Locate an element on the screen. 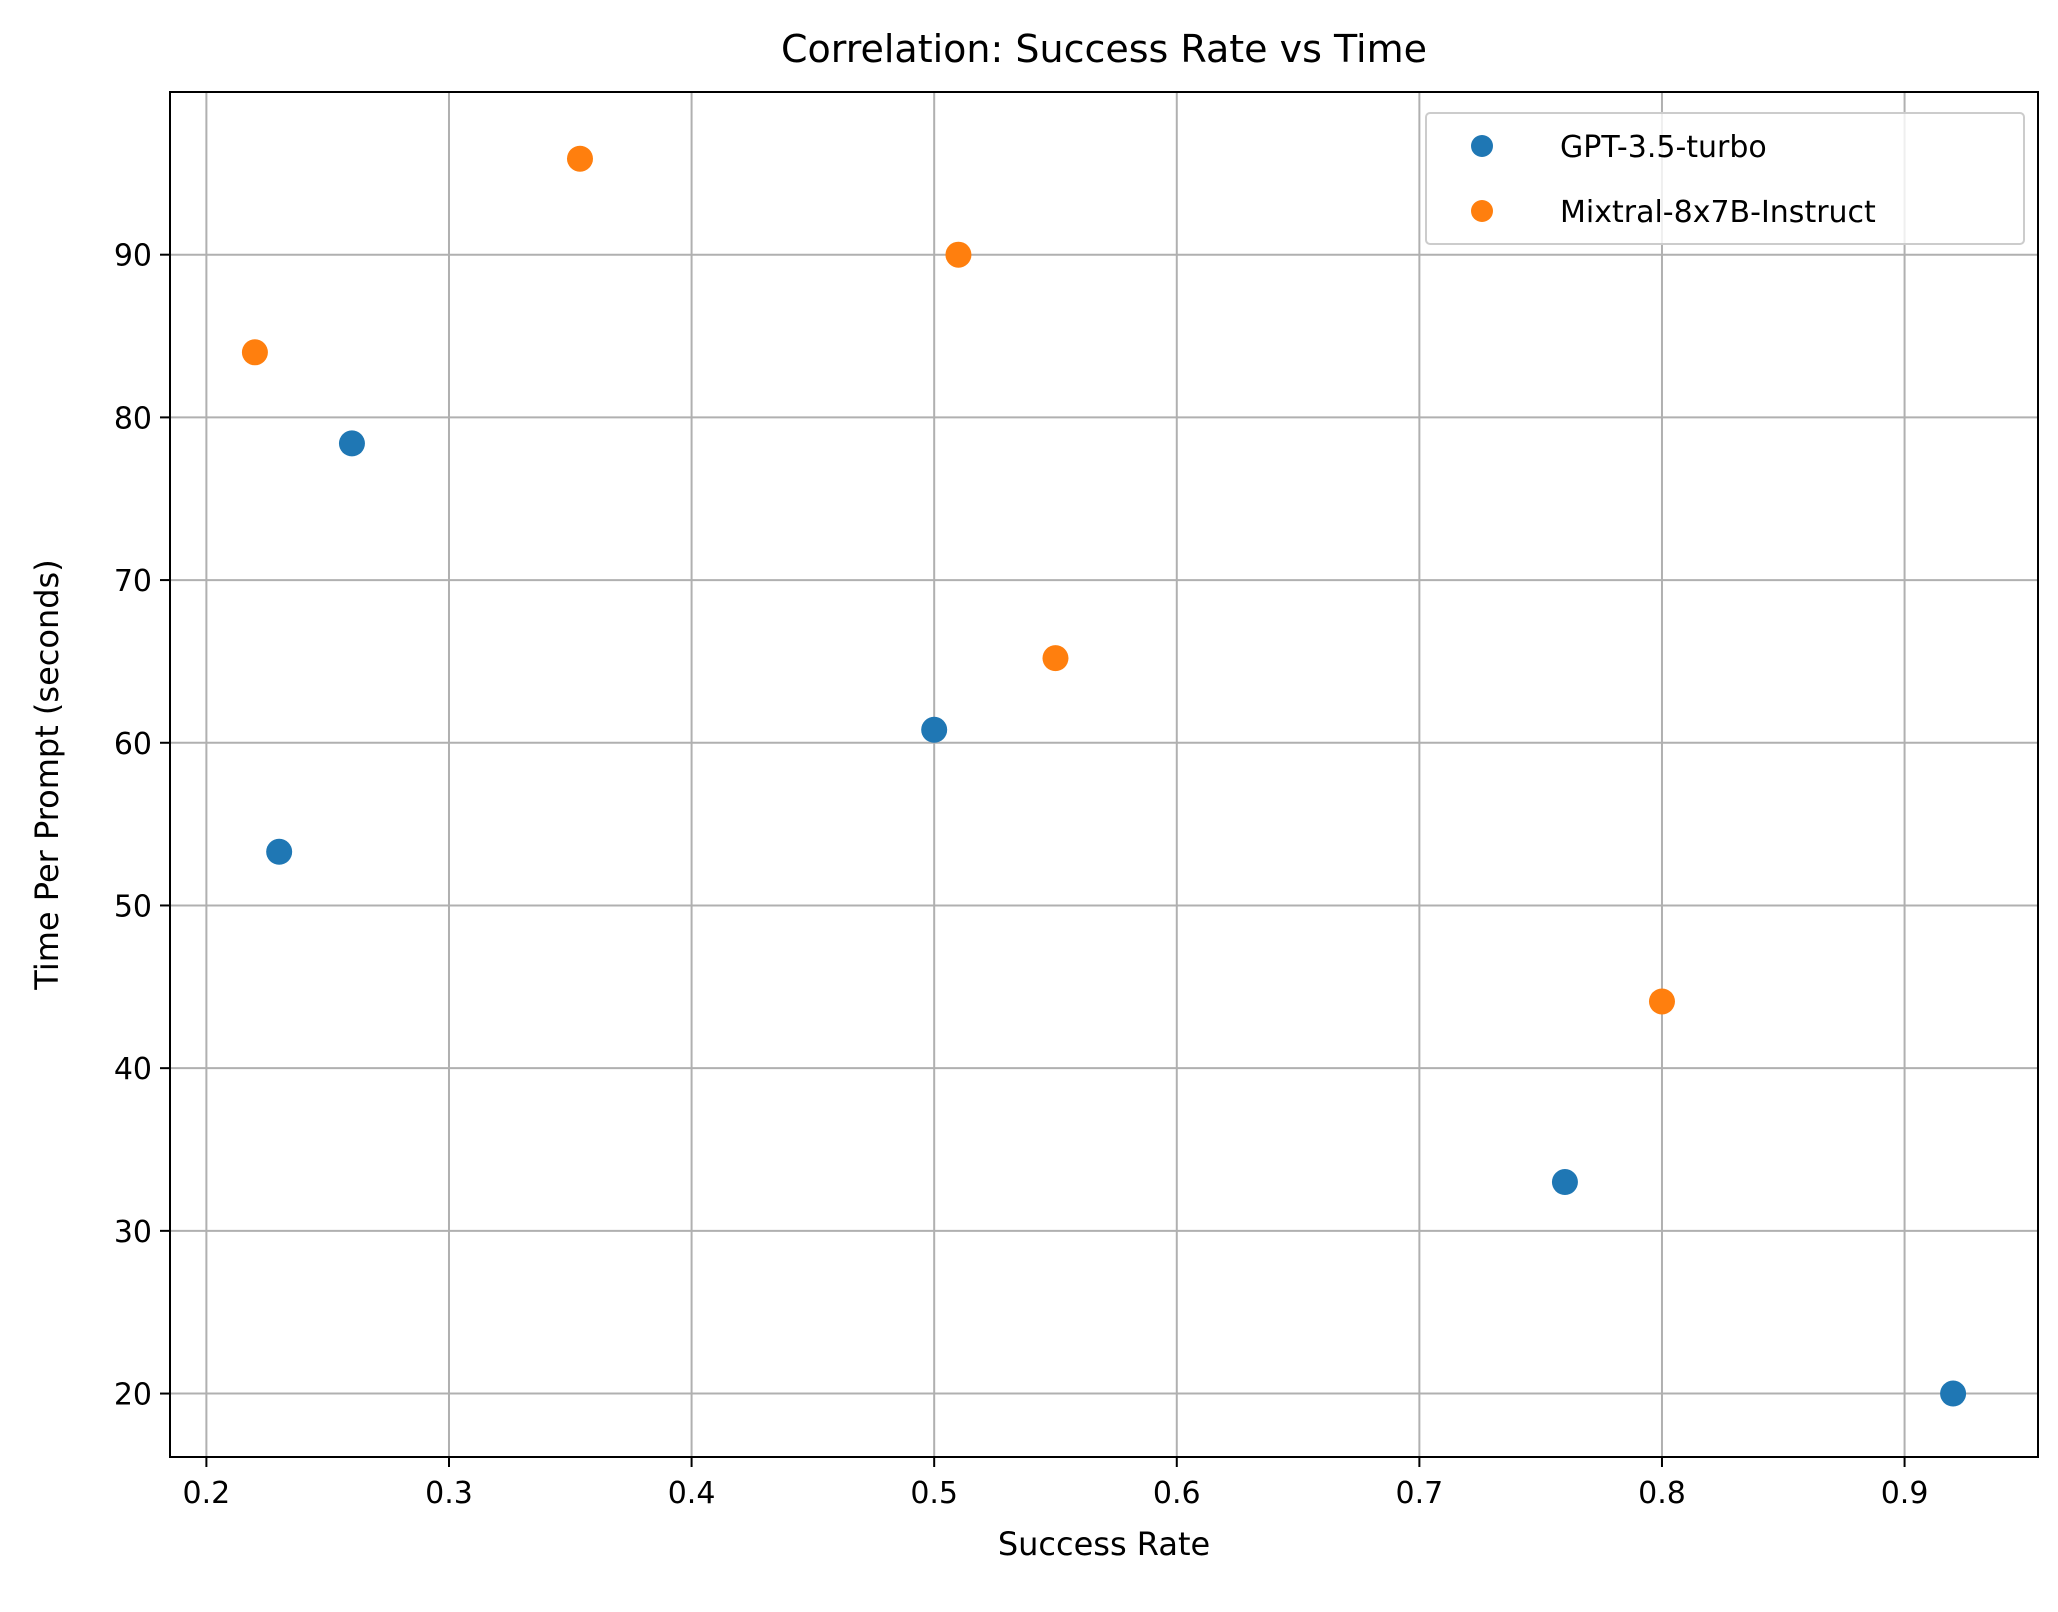  legend: GPT-3.5-turbo Mixtral-8x7B-Instruct is located at coordinates (1725, 178).